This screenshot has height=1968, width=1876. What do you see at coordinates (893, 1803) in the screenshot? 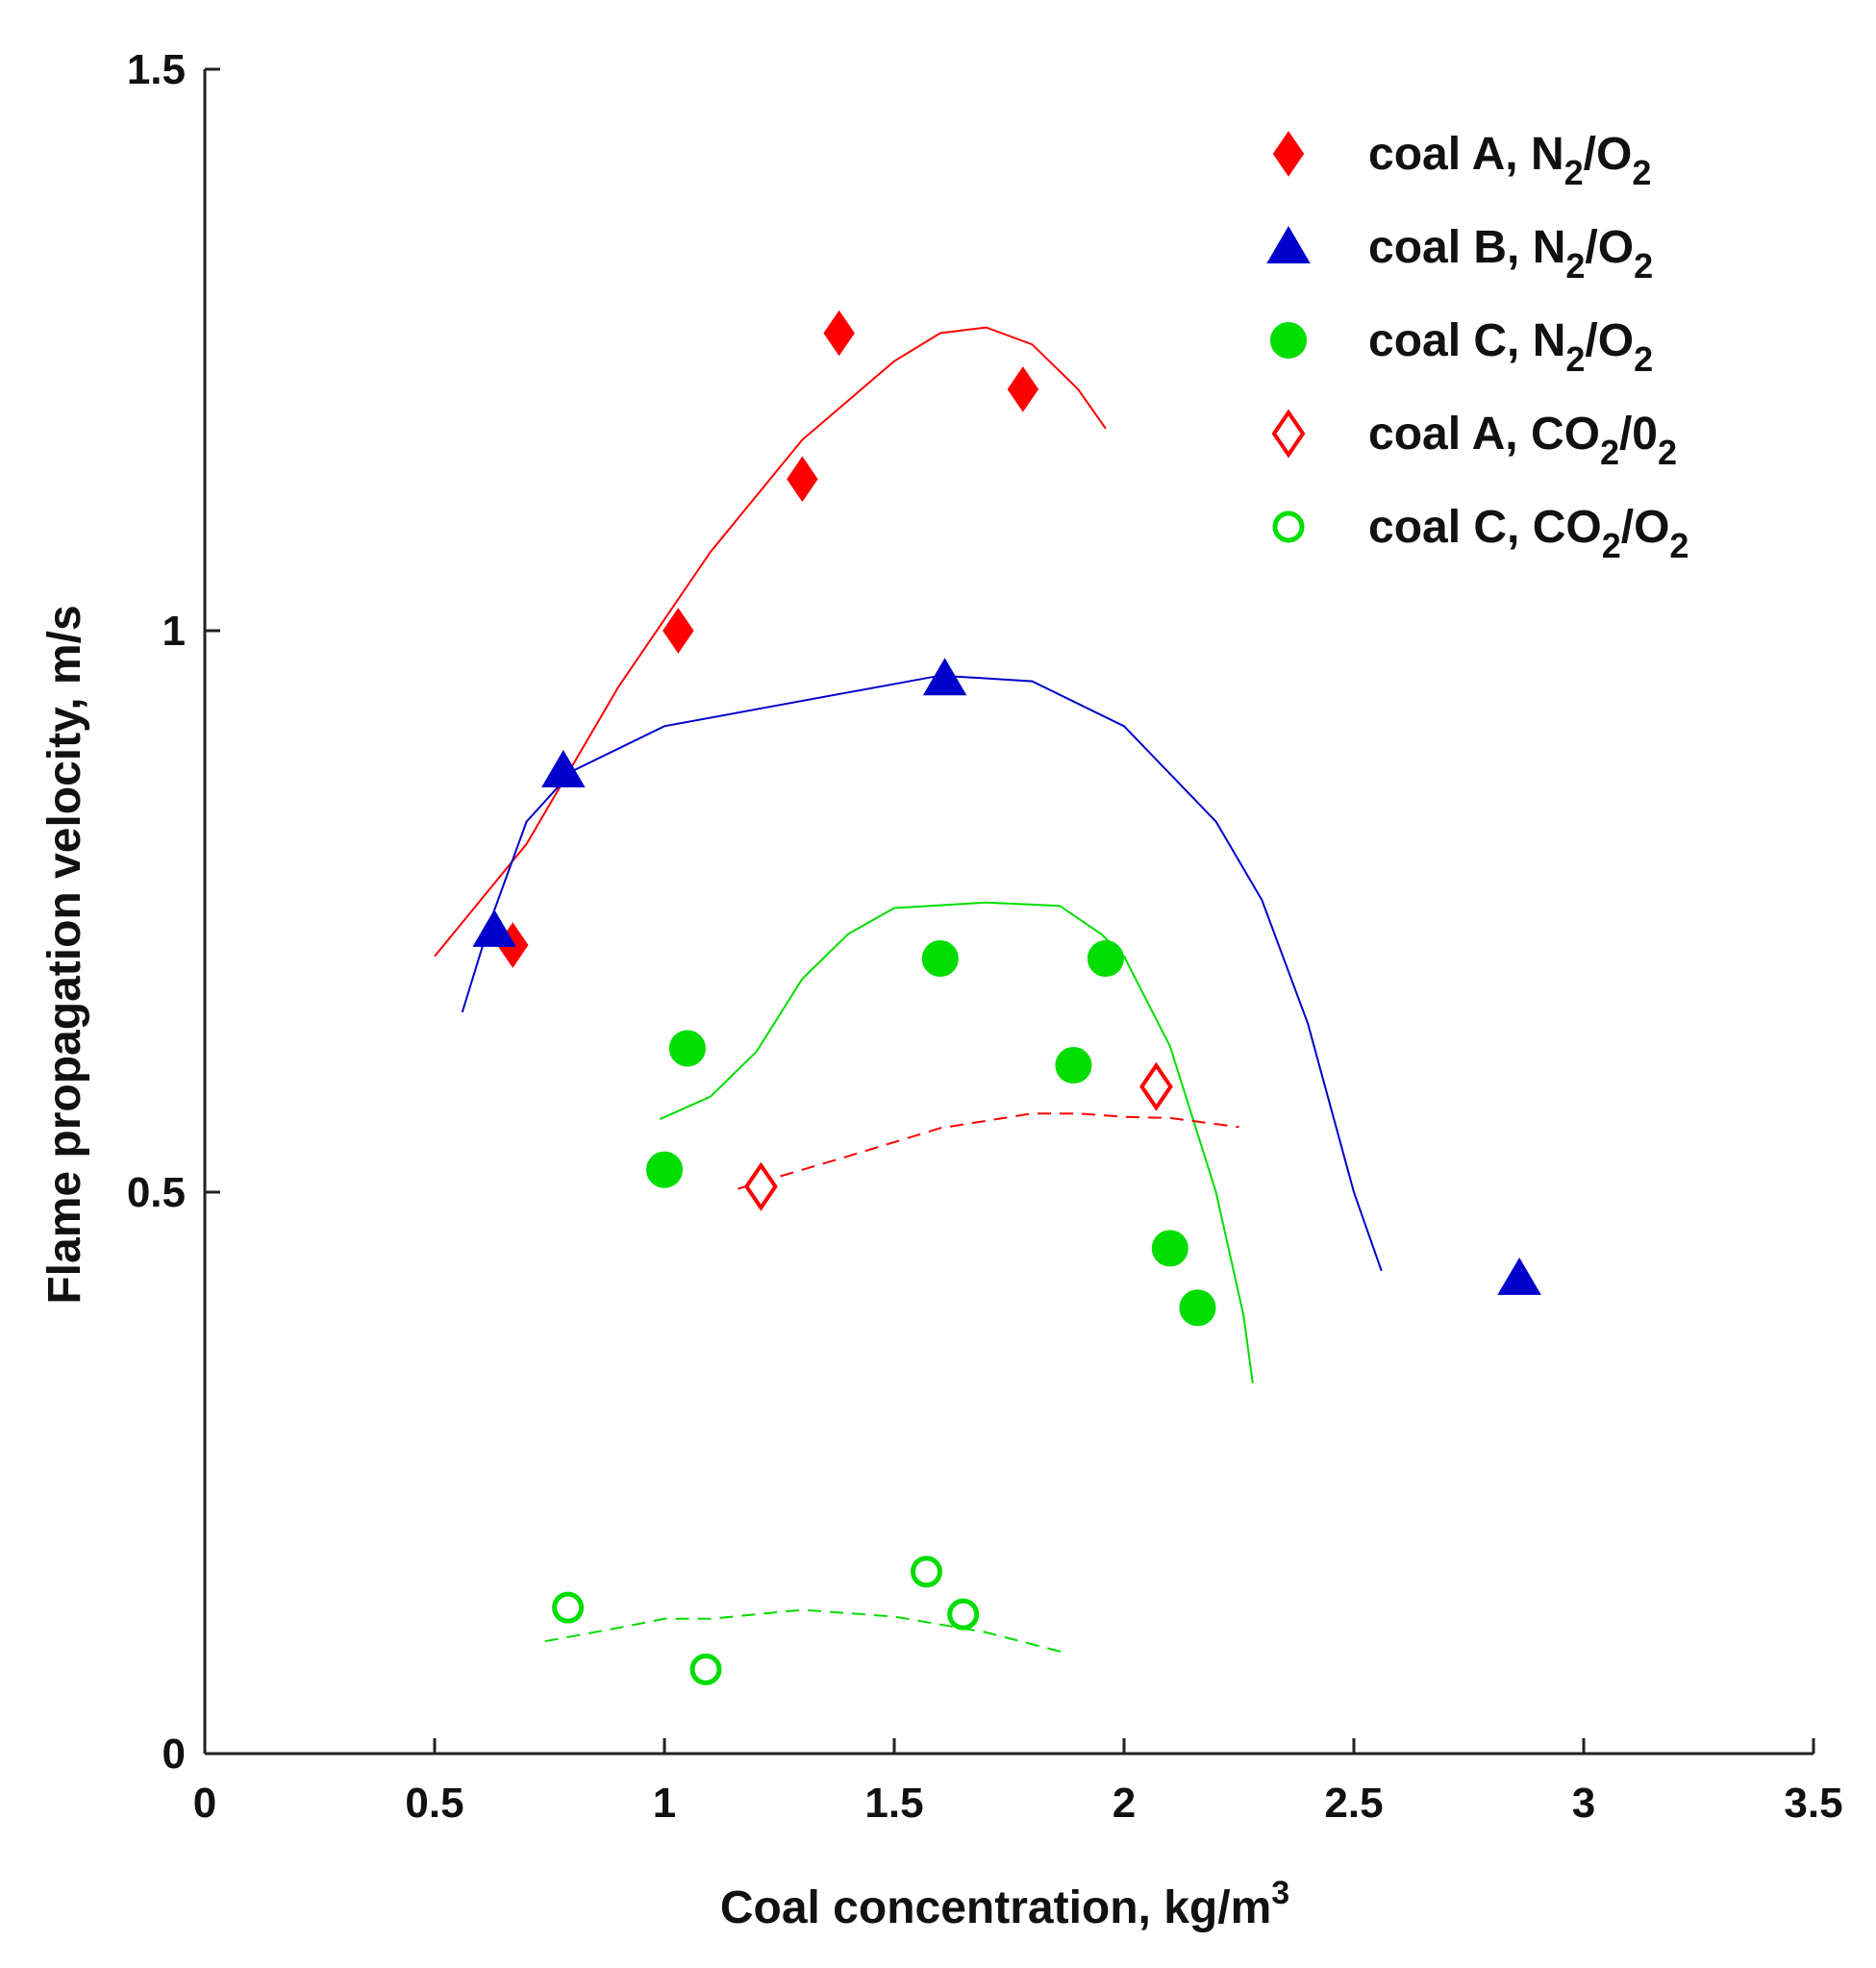
I see `x-tick-label: 1.5` at bounding box center [893, 1803].